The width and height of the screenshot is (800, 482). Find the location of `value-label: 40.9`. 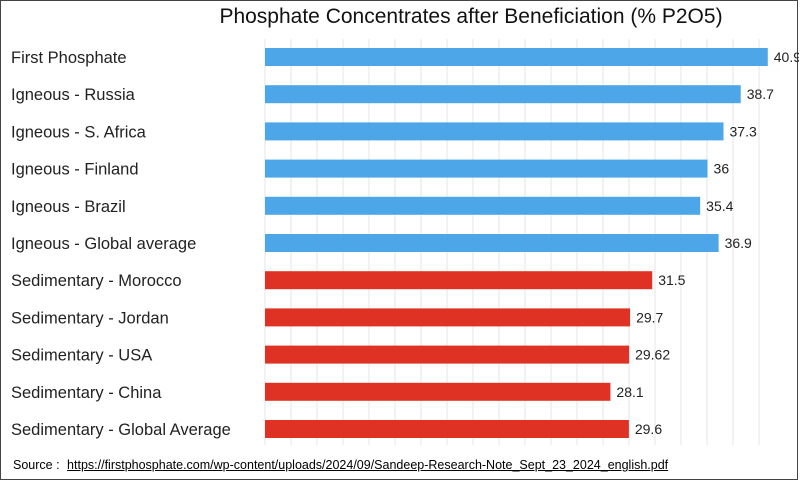

value-label: 40.9 is located at coordinates (786, 57).